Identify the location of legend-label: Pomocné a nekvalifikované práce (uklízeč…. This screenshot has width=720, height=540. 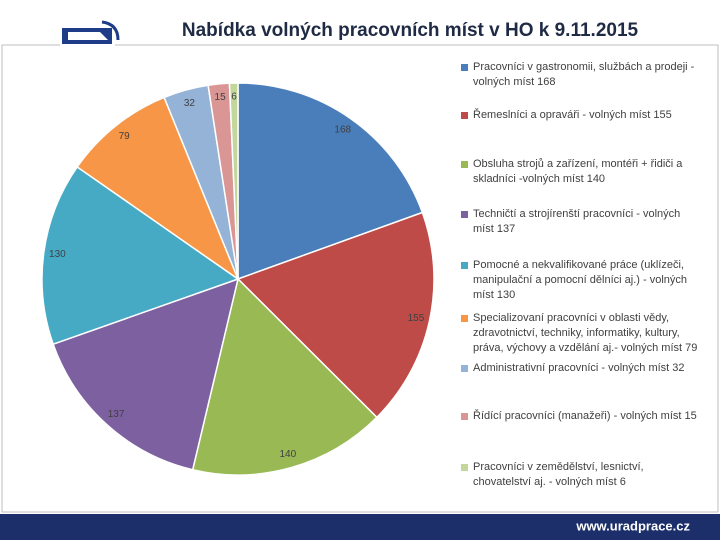
(580, 280).